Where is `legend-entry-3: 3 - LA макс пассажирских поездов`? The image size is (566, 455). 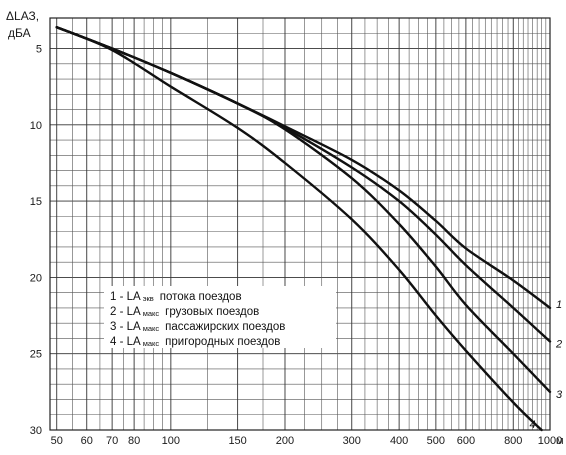 legend-entry-3: 3 - LA макс пассажирских поездов is located at coordinates (197, 327).